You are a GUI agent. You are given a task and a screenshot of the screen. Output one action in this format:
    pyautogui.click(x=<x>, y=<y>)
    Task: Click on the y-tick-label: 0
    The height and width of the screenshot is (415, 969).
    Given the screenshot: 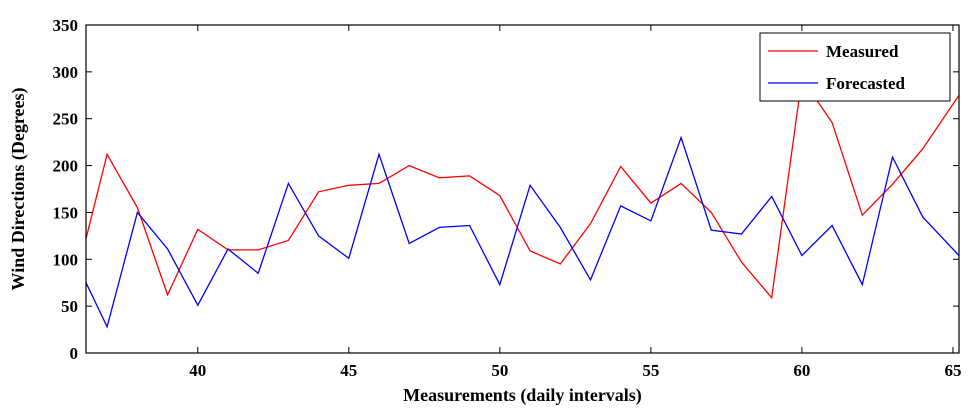 What is the action you would take?
    pyautogui.click(x=74, y=353)
    